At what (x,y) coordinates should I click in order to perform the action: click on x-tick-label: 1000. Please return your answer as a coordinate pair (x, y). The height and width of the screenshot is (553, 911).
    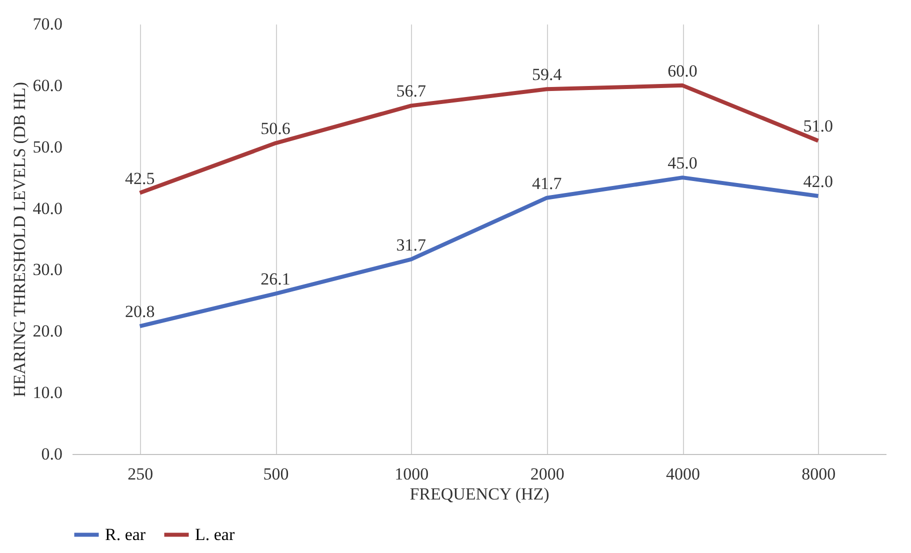
    Looking at the image, I should click on (411, 474).